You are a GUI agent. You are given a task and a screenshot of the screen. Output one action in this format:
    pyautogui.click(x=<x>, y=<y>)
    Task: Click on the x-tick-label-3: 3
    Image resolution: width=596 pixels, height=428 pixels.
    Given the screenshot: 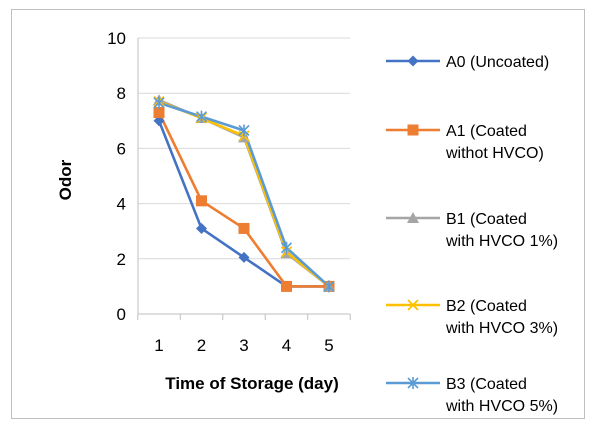 What is the action you would take?
    pyautogui.click(x=243, y=345)
    